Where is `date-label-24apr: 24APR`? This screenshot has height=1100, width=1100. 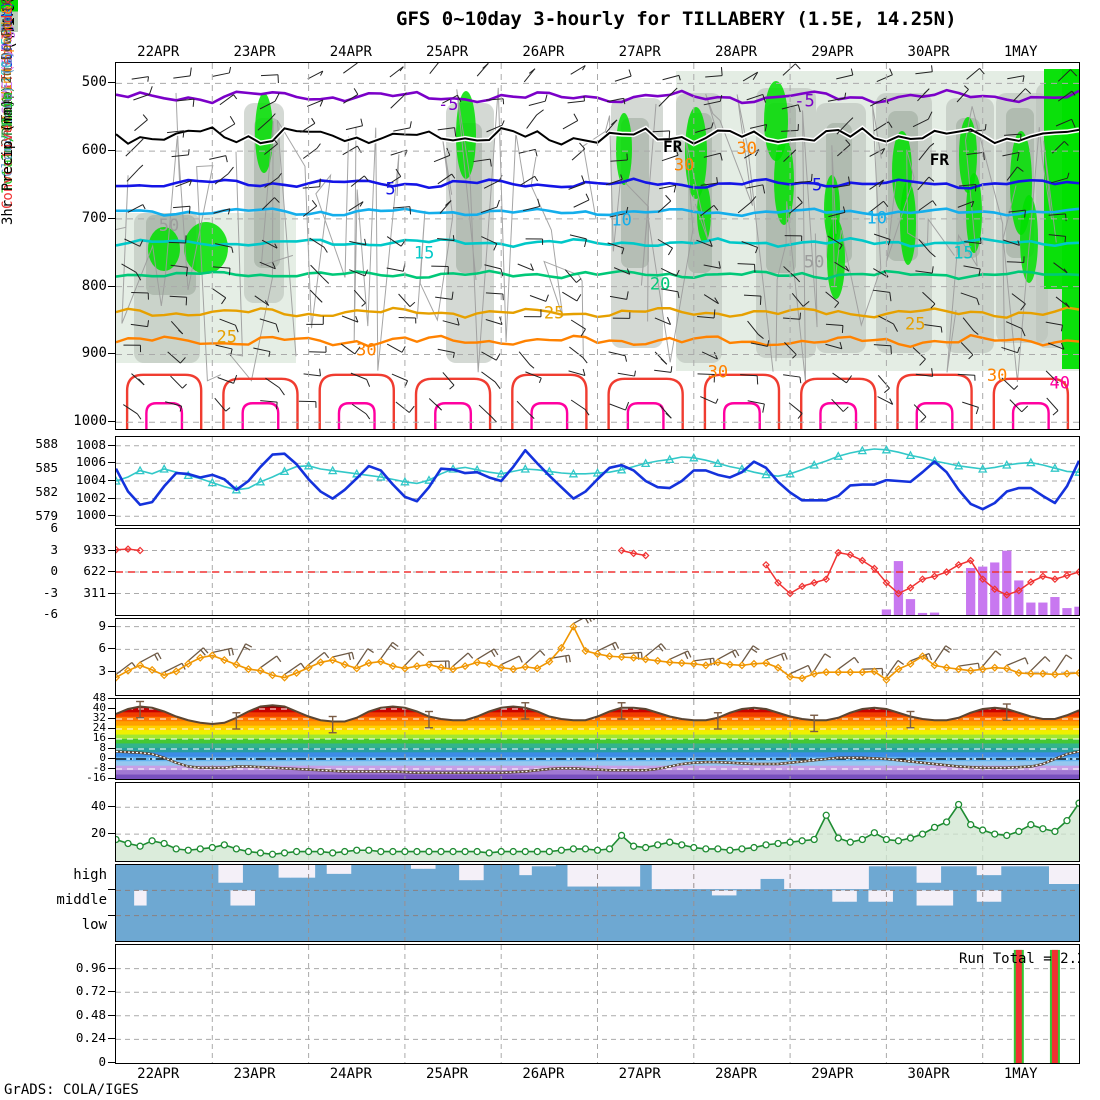
date-label-24apr: 24APR is located at coordinates (350, 52).